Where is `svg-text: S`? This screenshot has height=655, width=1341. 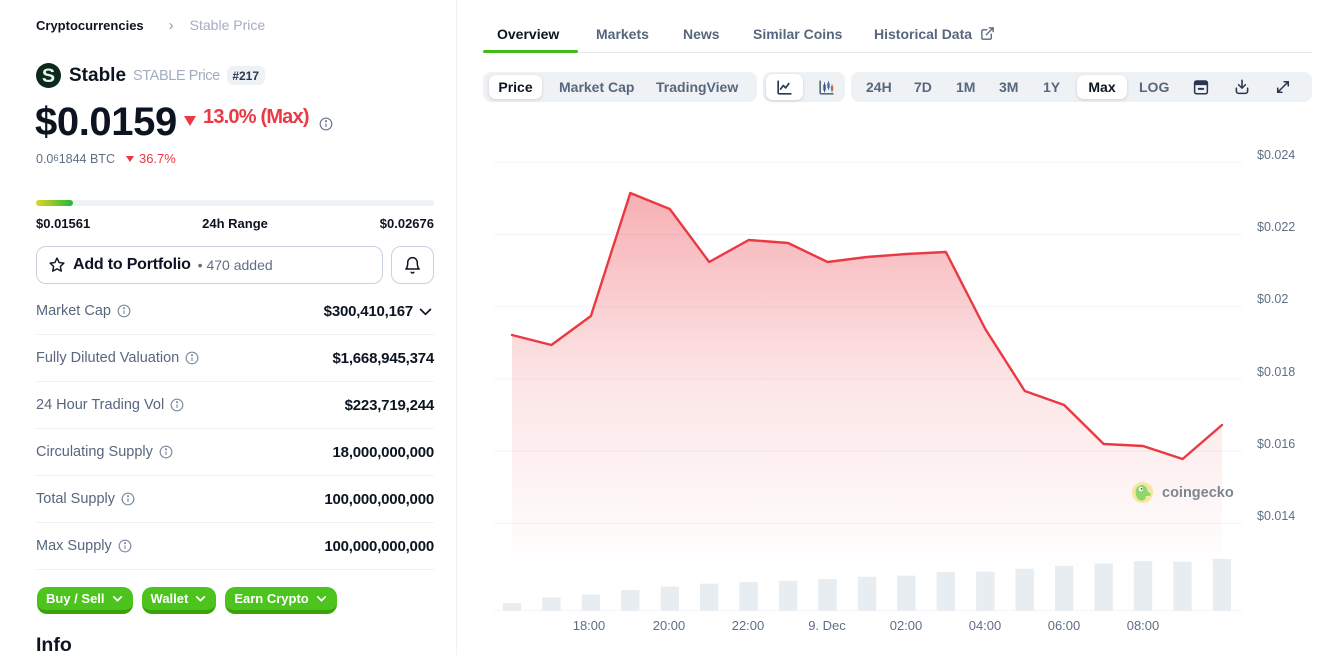 svg-text: S is located at coordinates (48, 76).